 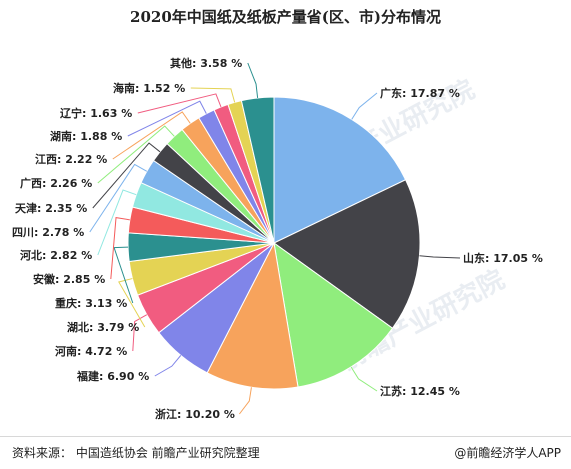 I want to click on chart-title: 2020年中国纸及纸板产量省(区、市)分布情况, so click(x=285, y=17).